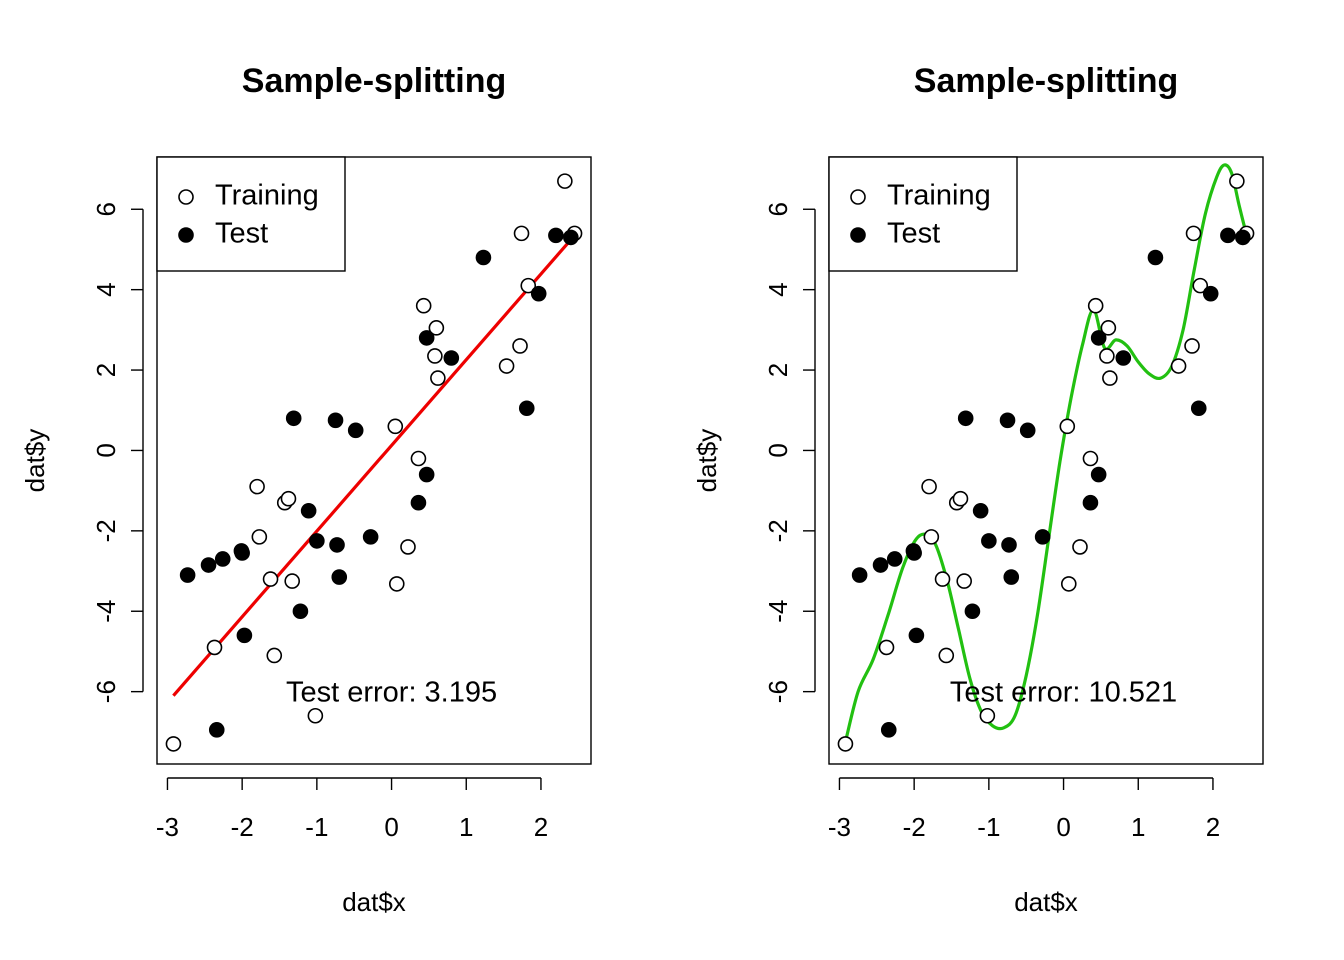 The width and height of the screenshot is (1344, 960). What do you see at coordinates (106, 611) in the screenshot?
I see `y-tick-label: -4` at bounding box center [106, 611].